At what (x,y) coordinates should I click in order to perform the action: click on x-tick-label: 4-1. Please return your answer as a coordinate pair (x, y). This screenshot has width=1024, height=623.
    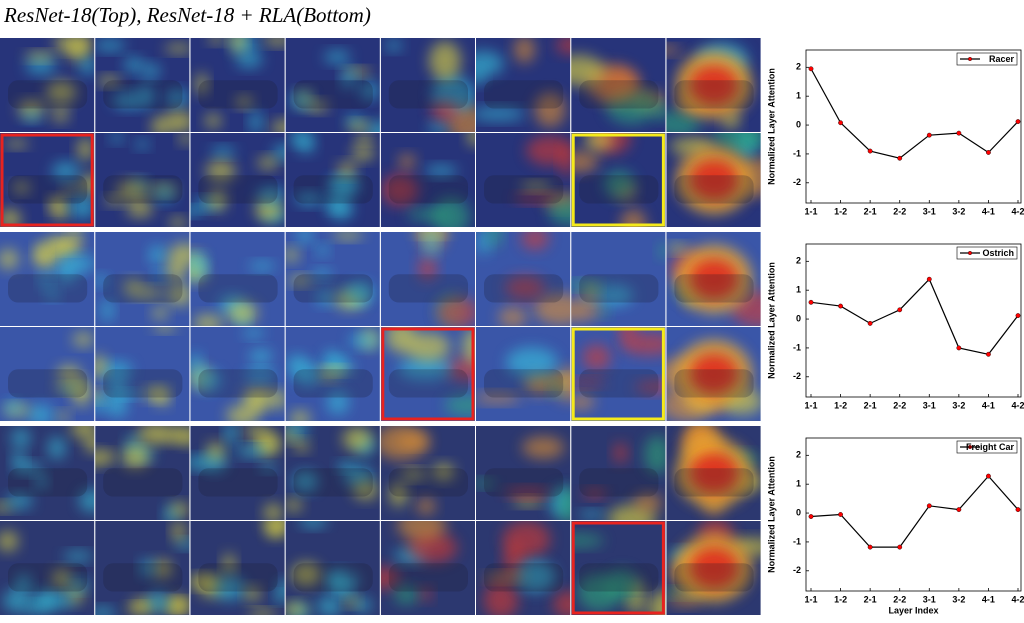
    Looking at the image, I should click on (988, 211).